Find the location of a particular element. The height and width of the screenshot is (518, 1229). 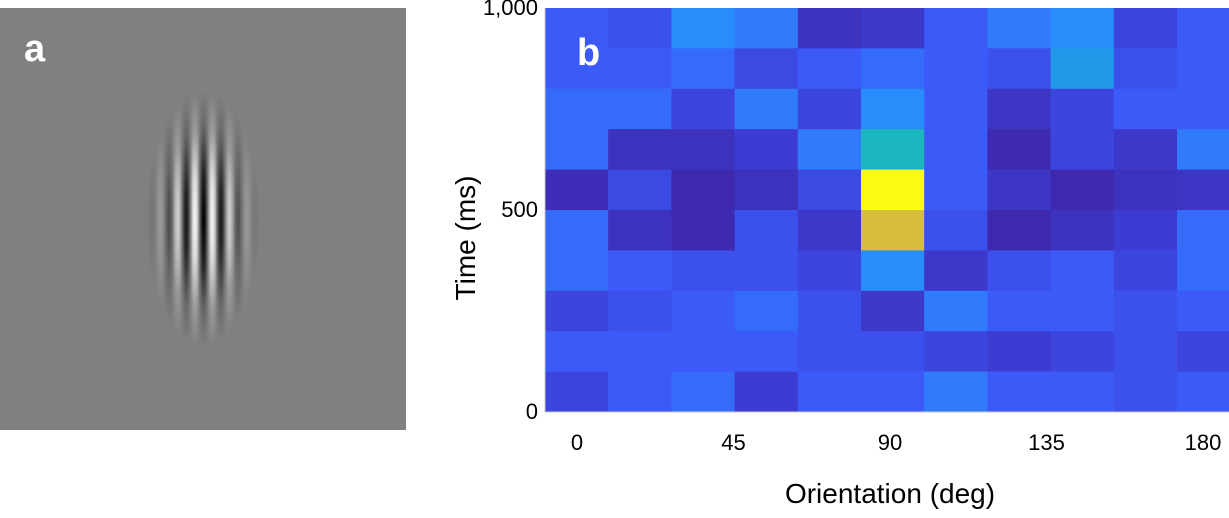

y-tick-label: 1,000 is located at coordinates (510, 10).